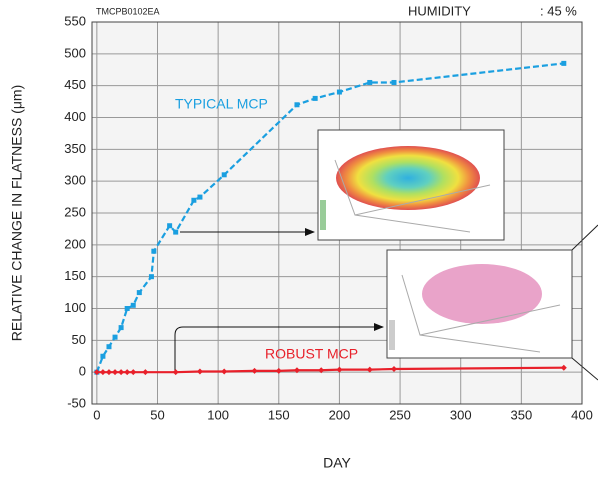  Describe the element at coordinates (558, 10) in the screenshot. I see `condition-value: : 45 %` at that location.